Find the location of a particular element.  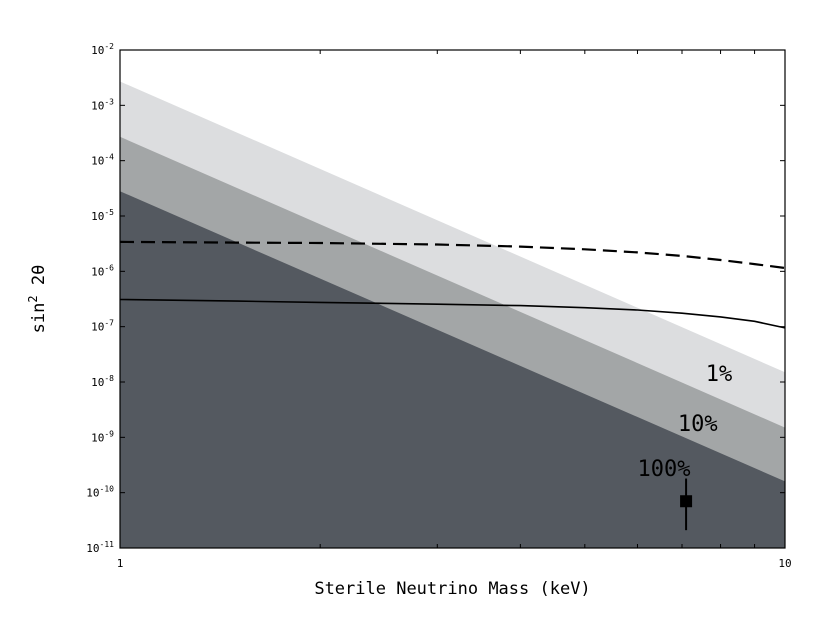

band-label-1: 1% is located at coordinates (719, 374).